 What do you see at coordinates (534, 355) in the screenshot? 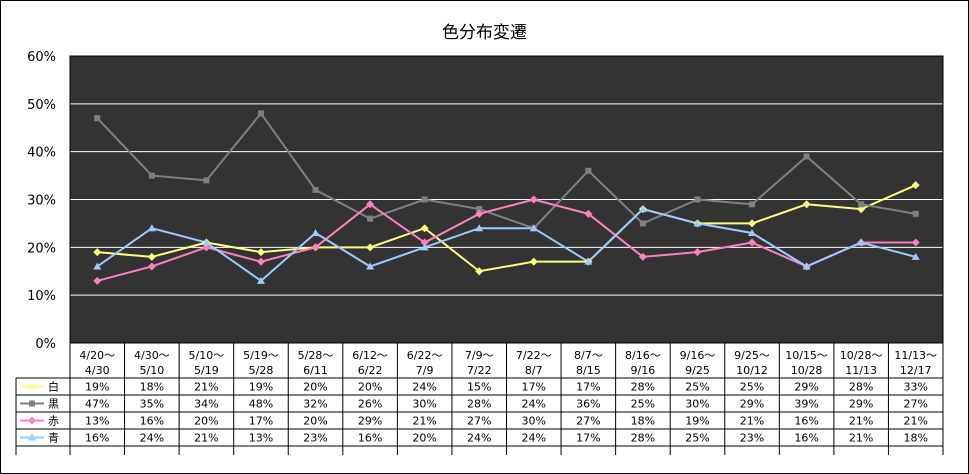
I see `x-tick-label: 7/22～` at bounding box center [534, 355].